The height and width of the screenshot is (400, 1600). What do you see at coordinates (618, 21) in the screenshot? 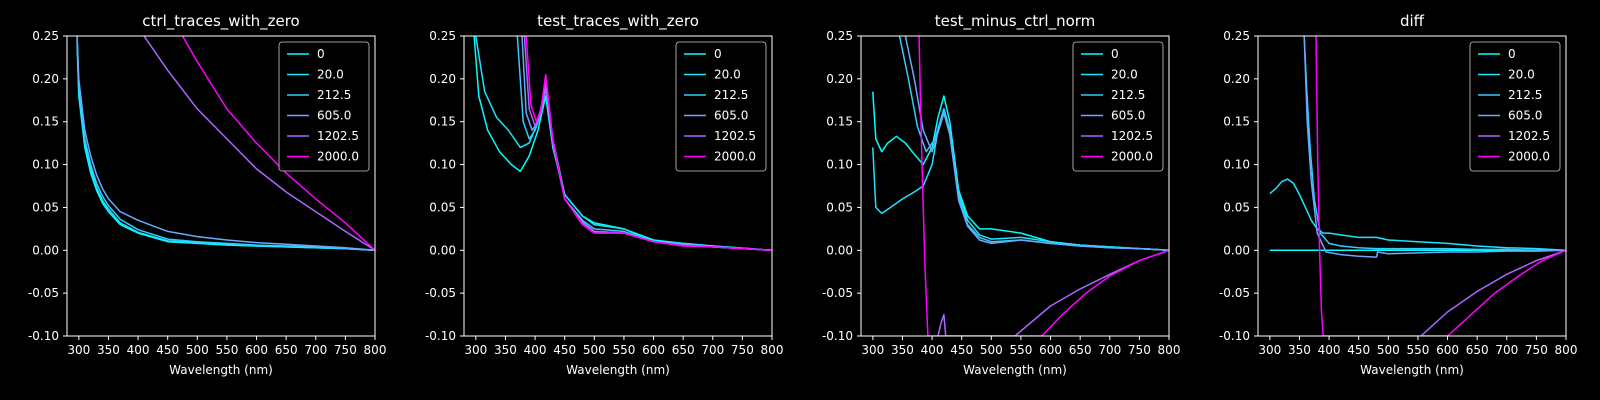
I see `subplot-title: test_traces_with_zero` at bounding box center [618, 21].